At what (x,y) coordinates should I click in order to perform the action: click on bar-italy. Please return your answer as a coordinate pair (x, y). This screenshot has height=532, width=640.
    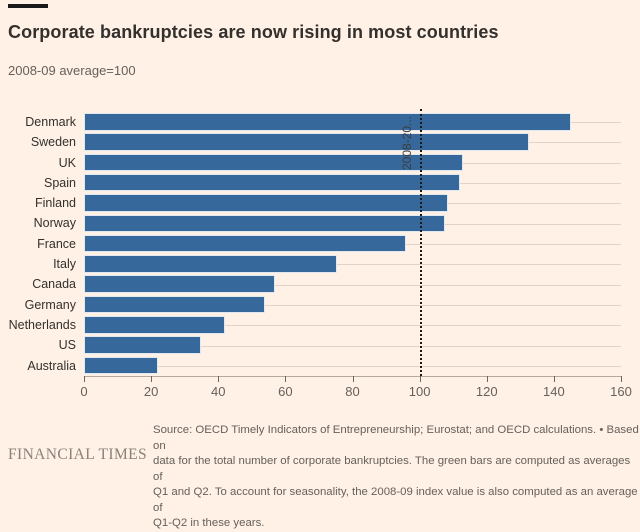
    Looking at the image, I should click on (211, 264).